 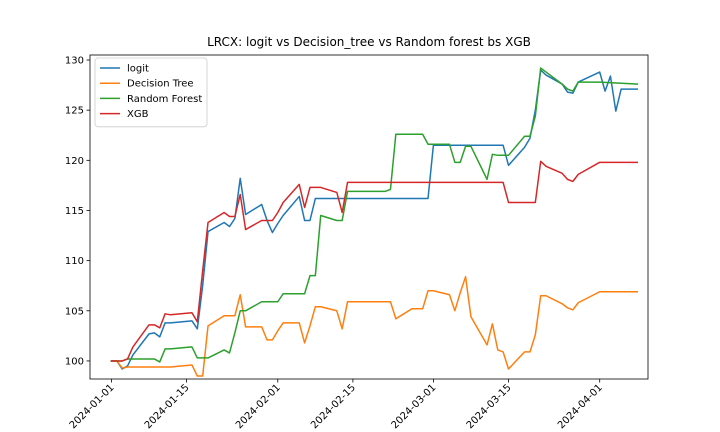 I want to click on y-tick-label: 125, so click(x=74, y=111).